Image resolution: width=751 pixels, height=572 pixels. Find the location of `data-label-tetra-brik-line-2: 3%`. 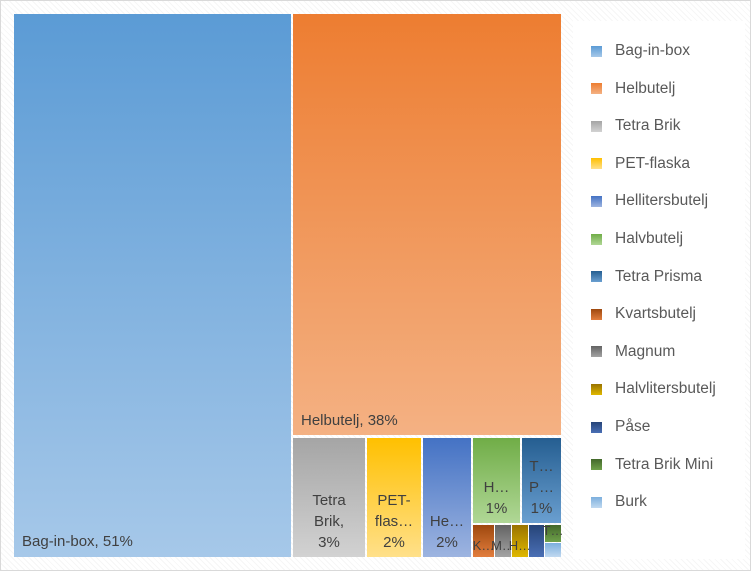

data-label-tetra-brik-line-2: 3% is located at coordinates (329, 542).